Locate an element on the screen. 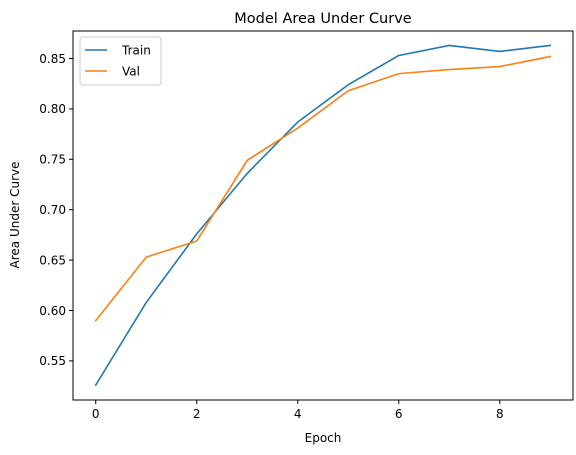 This screenshot has height=455, width=576. y-tick-label: 0.55 is located at coordinates (52, 361).